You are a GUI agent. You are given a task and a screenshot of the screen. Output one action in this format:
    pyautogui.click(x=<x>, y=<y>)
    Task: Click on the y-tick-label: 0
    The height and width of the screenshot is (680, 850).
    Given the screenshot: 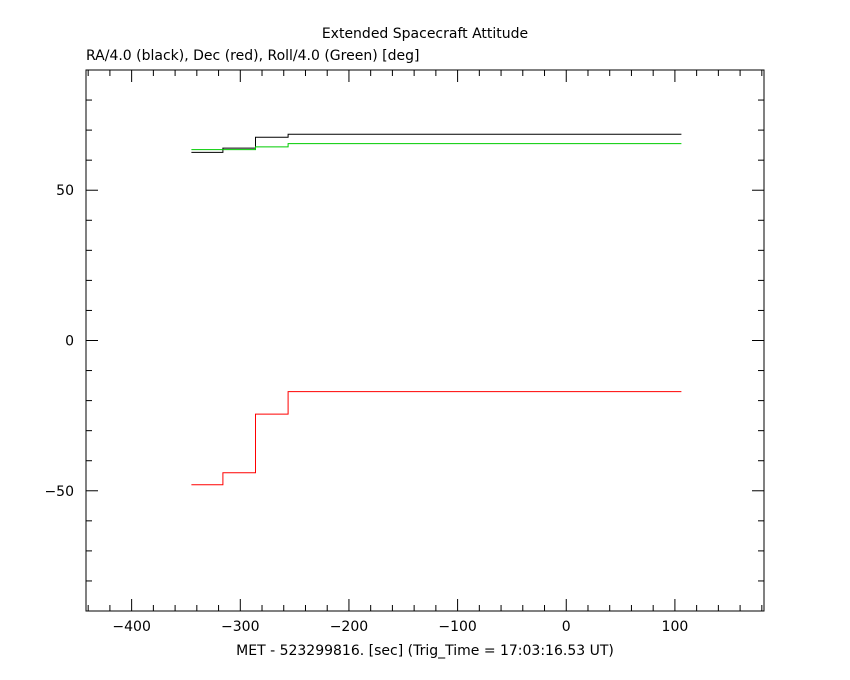 What is the action you would take?
    pyautogui.click(x=69, y=342)
    